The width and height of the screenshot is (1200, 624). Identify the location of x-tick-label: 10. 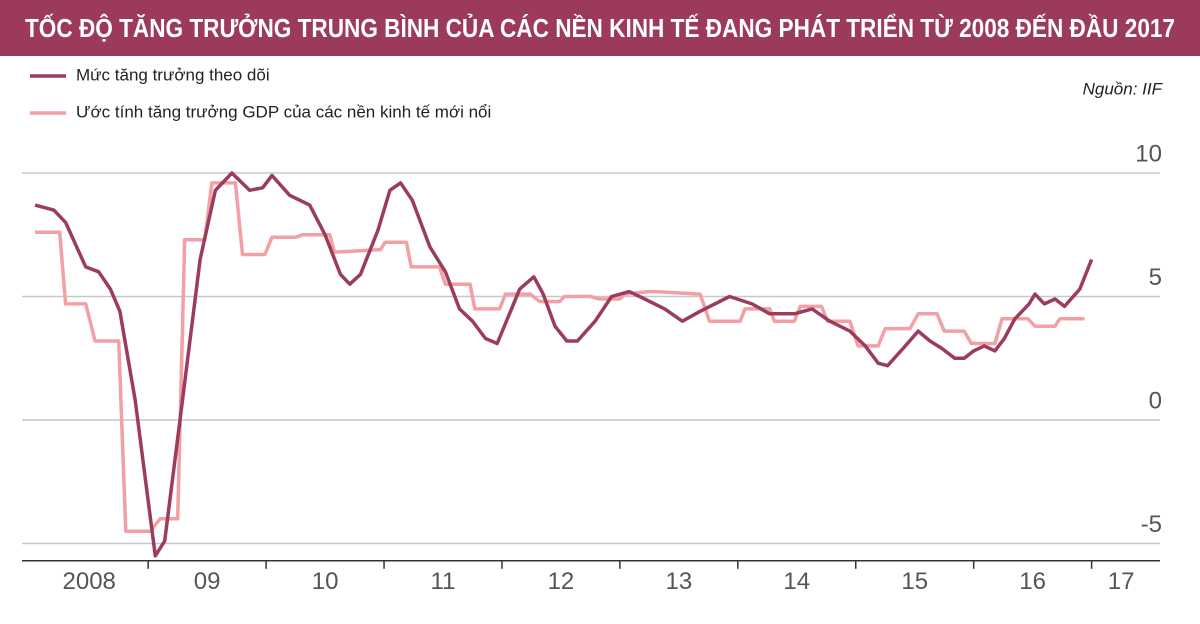
(325, 581).